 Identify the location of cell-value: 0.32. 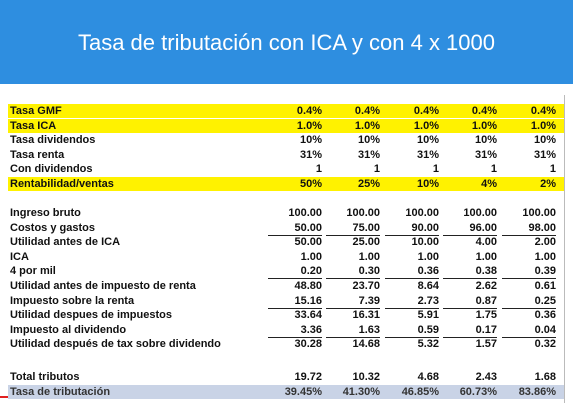
(545, 344).